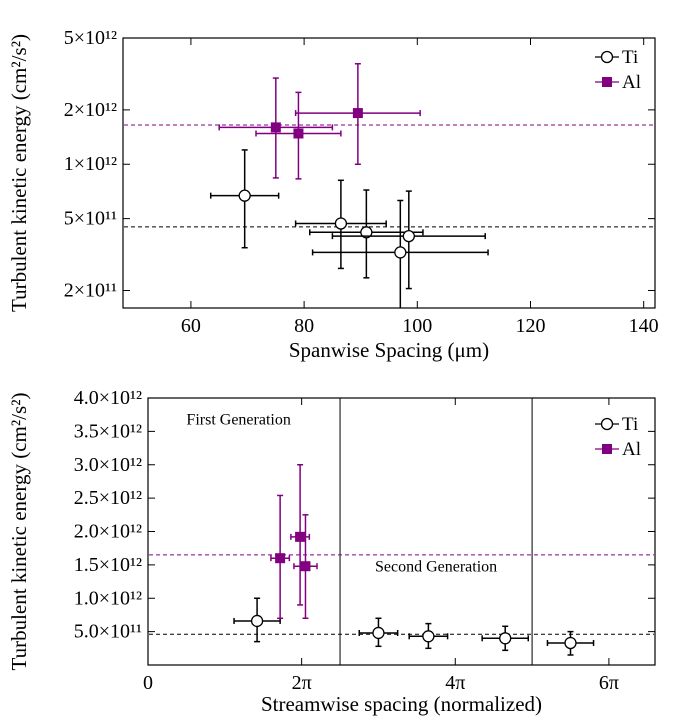  What do you see at coordinates (304, 326) in the screenshot?
I see `x-tick-label: 80` at bounding box center [304, 326].